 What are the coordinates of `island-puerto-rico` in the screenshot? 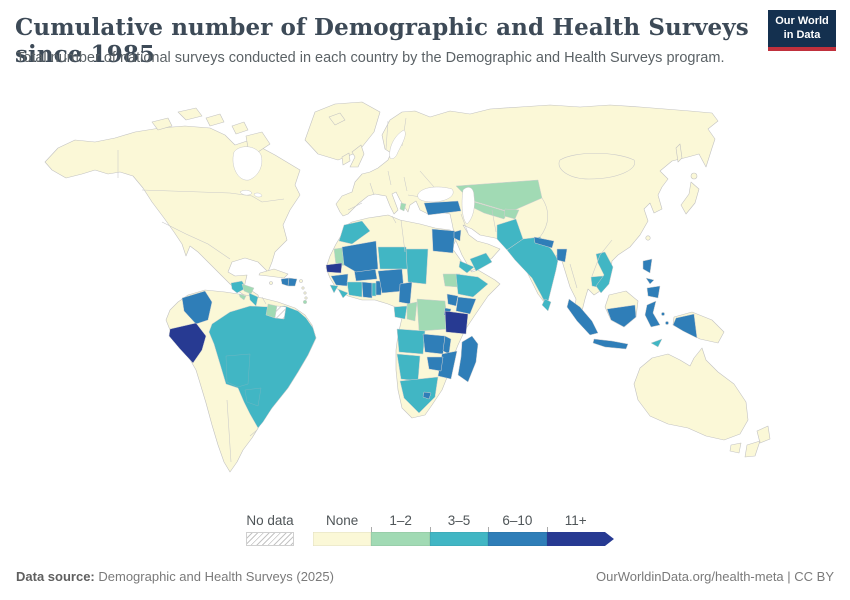 It's located at (301, 281).